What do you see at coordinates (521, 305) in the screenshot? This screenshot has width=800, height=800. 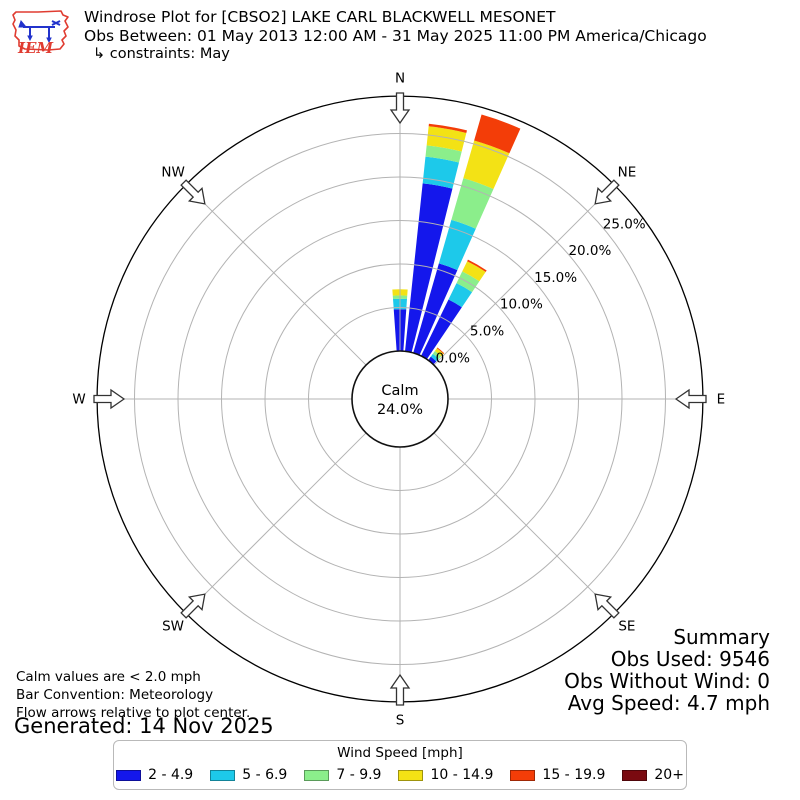 I see `ring-percent-label: 10.0%` at bounding box center [521, 305].